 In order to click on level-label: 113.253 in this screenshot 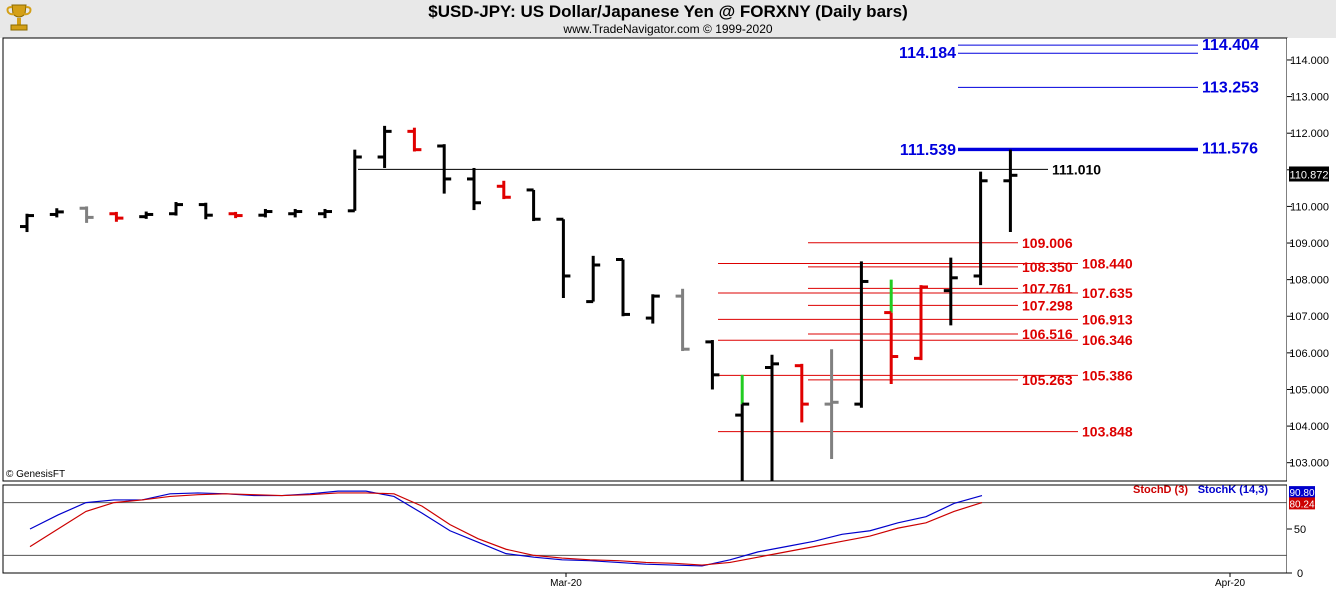, I will do `click(1230, 87)`.